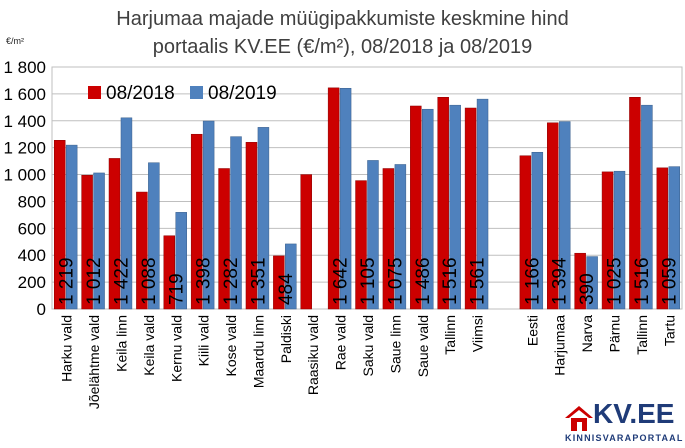 The image size is (685, 448). Describe the element at coordinates (478, 281) in the screenshot. I see `data-label: 1 561` at that location.